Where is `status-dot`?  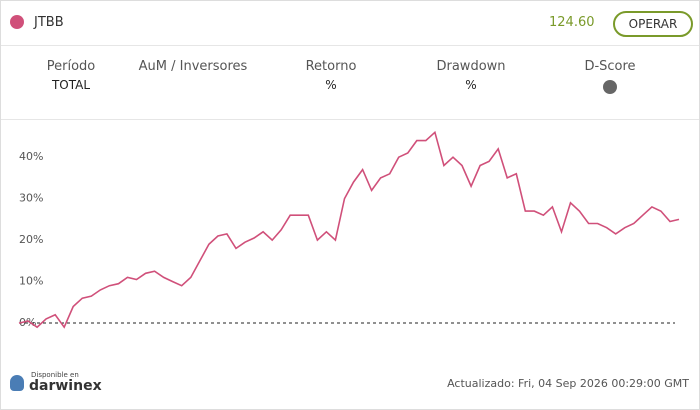 status-dot is located at coordinates (17, 22).